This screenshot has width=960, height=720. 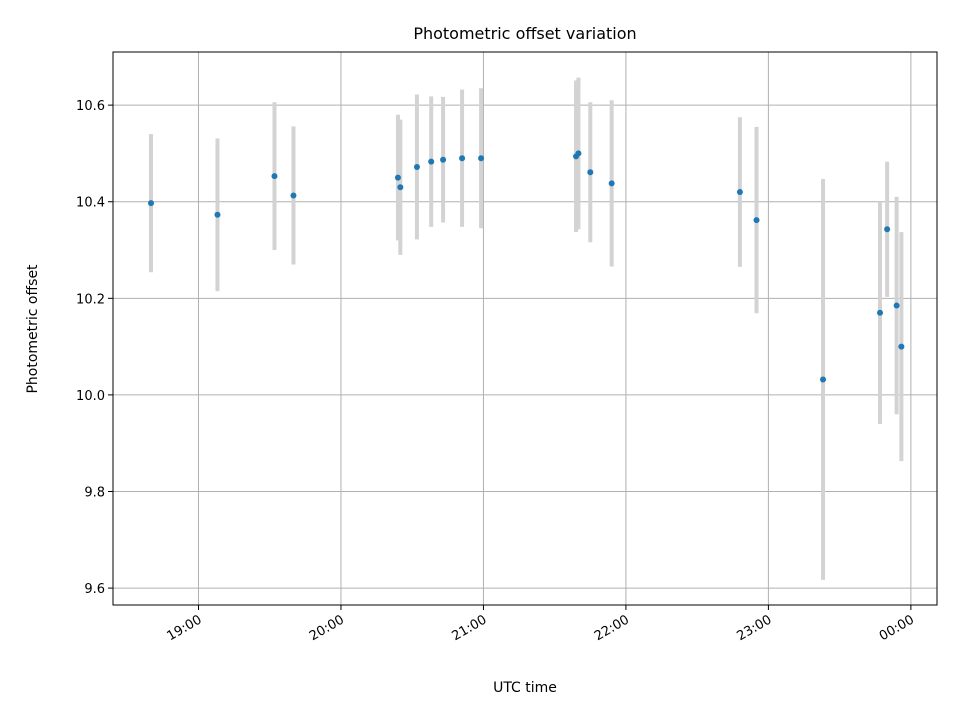 I want to click on y-tick-label: 10.6, so click(x=90, y=106).